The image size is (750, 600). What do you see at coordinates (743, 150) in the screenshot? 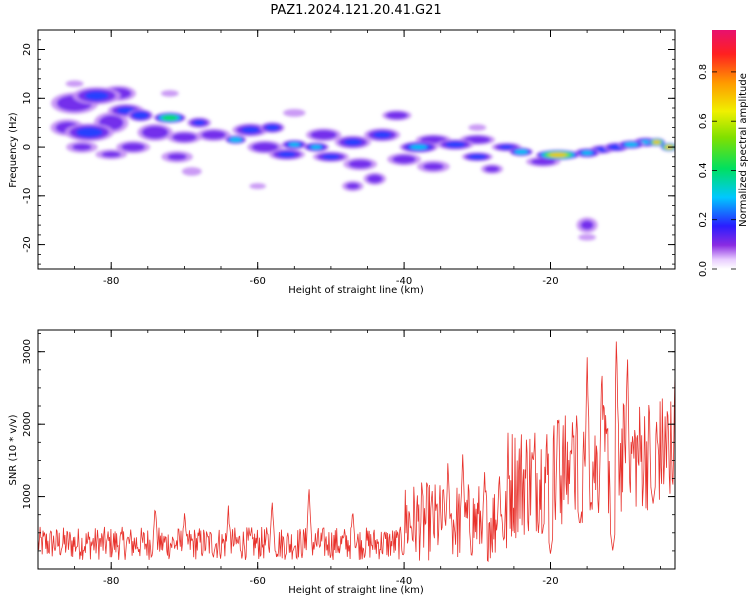
I see `colorbar-label: Normalized spectral amplitude` at bounding box center [743, 150].